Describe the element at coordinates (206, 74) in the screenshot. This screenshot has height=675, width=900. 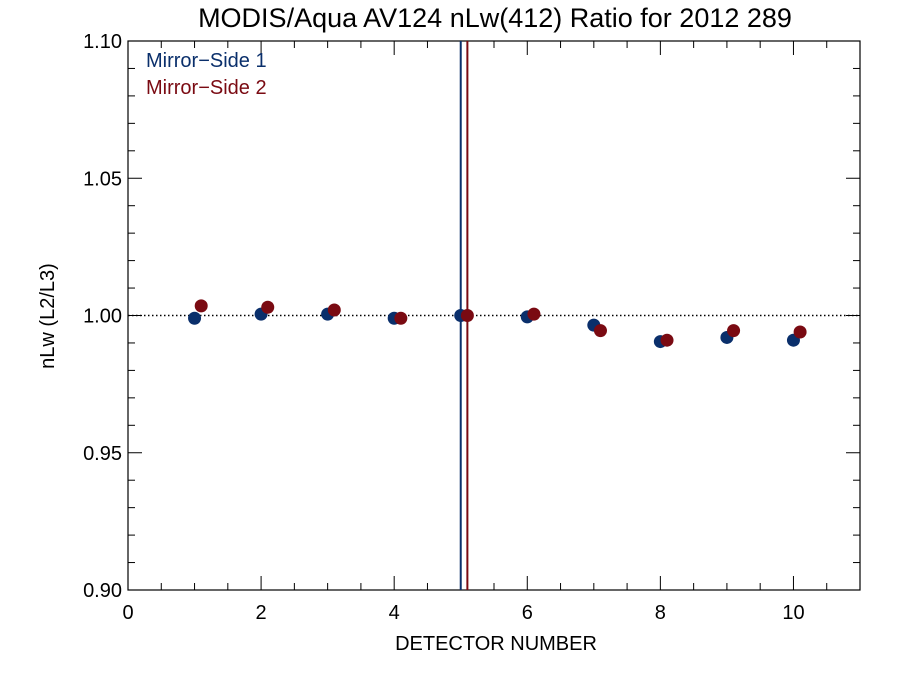
I see `legend: Mirror−Side 1 Mirror−Side 2` at that location.